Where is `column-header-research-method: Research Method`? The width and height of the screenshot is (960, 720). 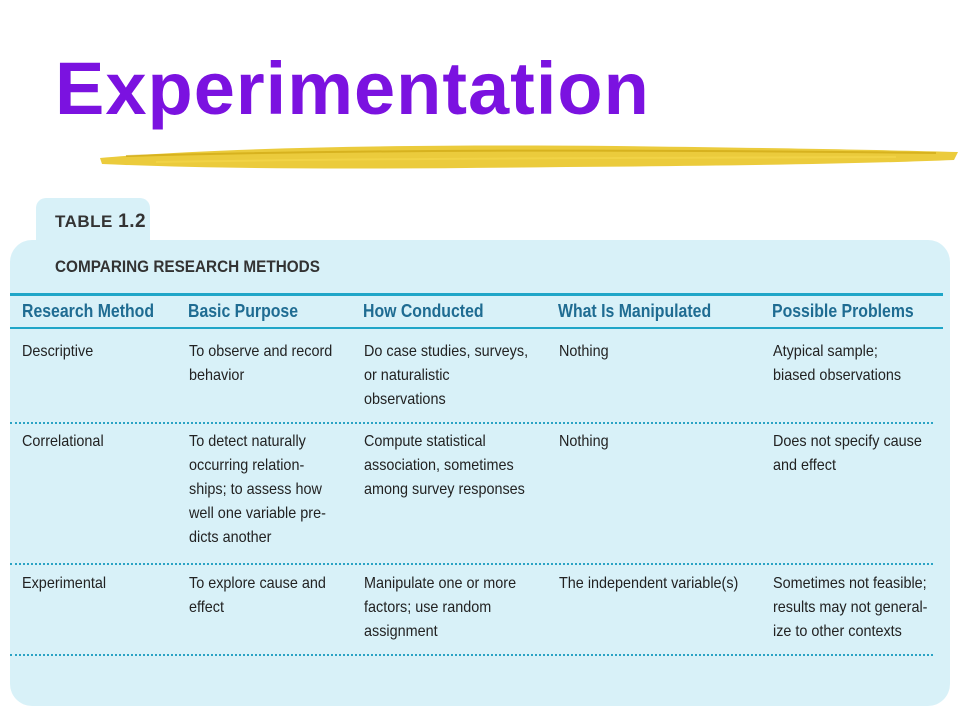
column-header-research-method: Research Method is located at coordinates (88, 311).